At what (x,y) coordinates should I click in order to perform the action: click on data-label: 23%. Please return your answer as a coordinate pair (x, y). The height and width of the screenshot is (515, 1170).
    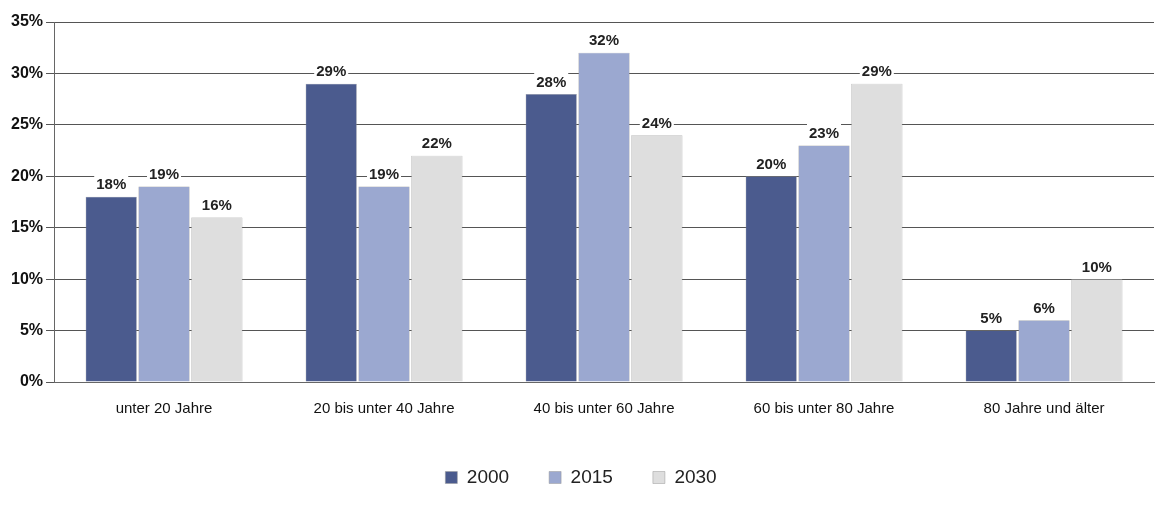
    Looking at the image, I should click on (824, 133).